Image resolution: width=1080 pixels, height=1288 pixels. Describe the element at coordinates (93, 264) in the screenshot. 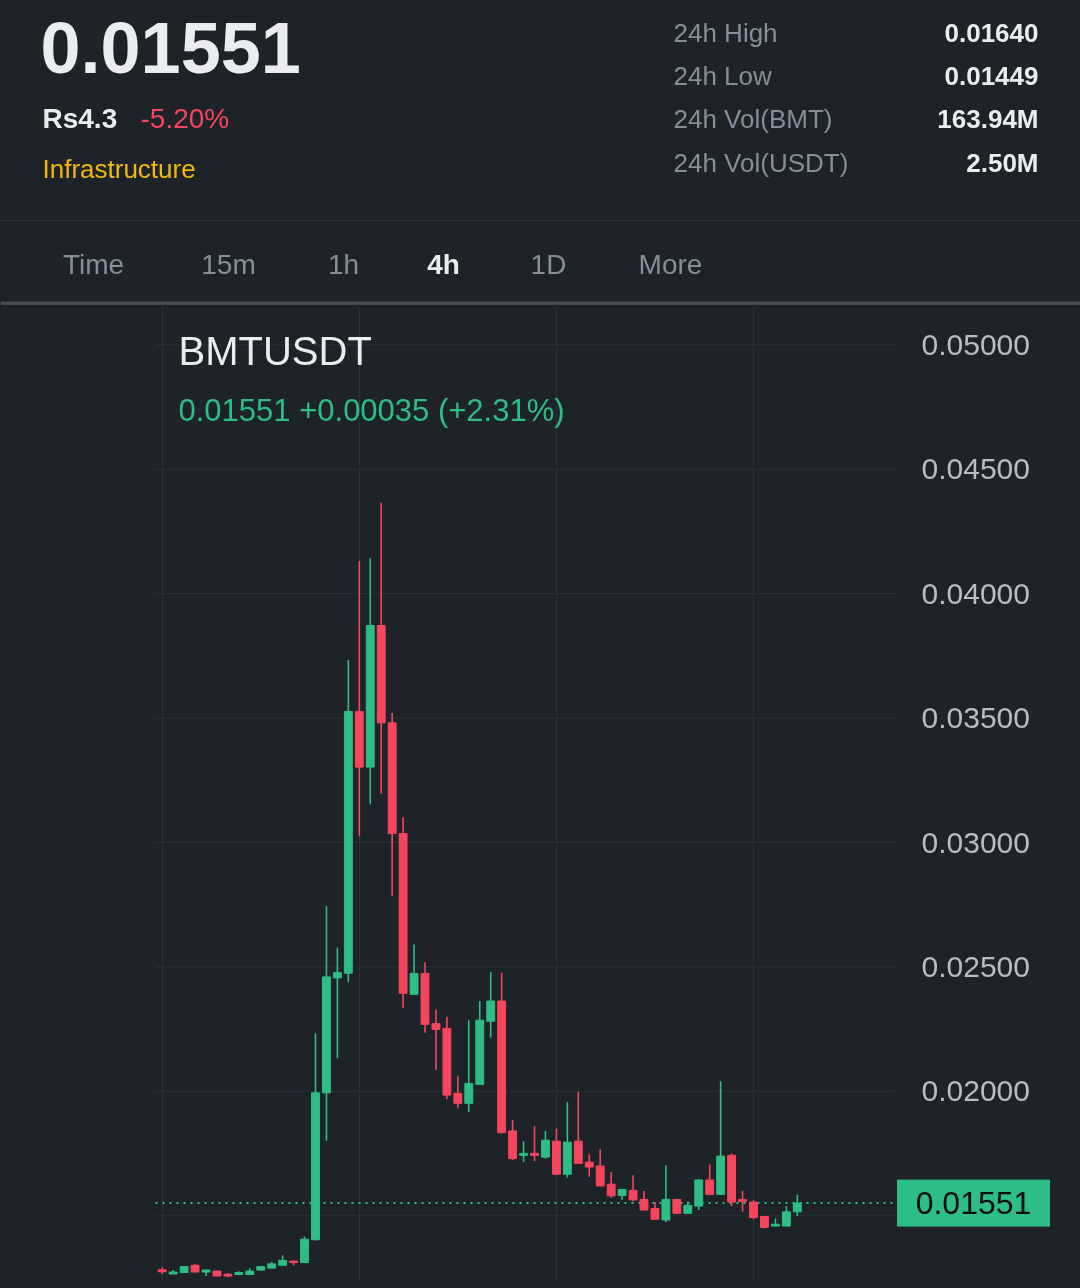

I see `text: Time` at that location.